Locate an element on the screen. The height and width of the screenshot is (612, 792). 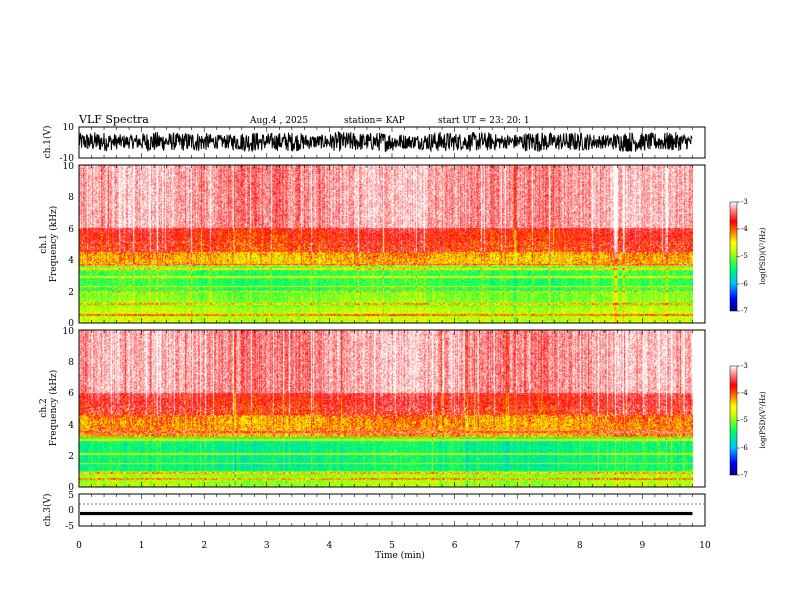
ch1-ytick-bottom: -10 is located at coordinates (67, 159).